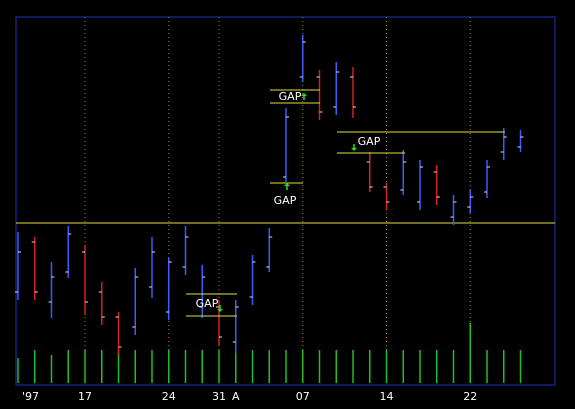  What do you see at coordinates (236, 396) in the screenshot?
I see `x-tick-label: A` at bounding box center [236, 396].